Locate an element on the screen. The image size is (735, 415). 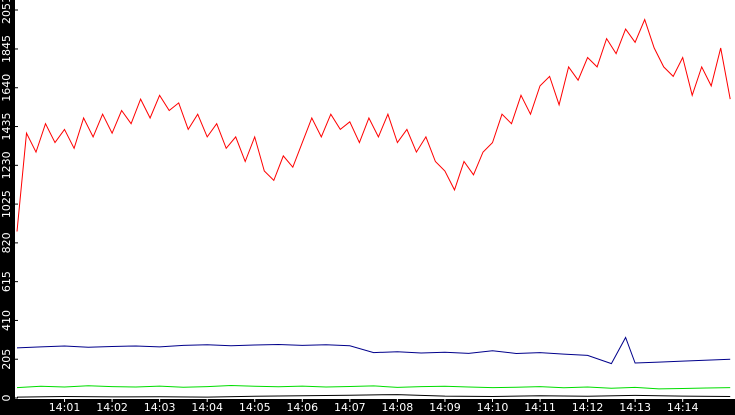
x-tick-label: 14:05 is located at coordinates (255, 407).